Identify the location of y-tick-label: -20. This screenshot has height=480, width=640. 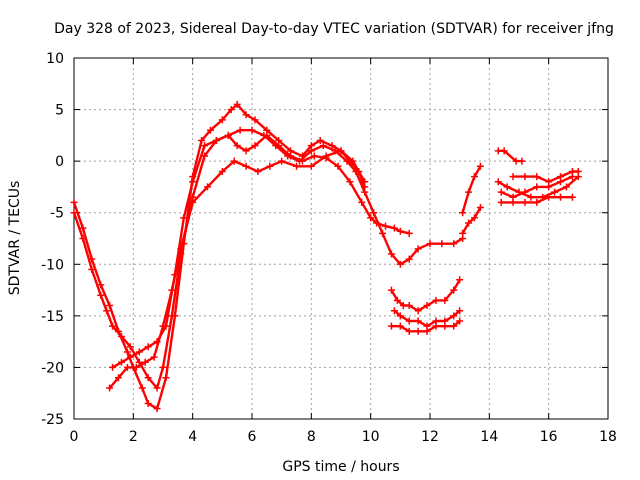
(52, 368).